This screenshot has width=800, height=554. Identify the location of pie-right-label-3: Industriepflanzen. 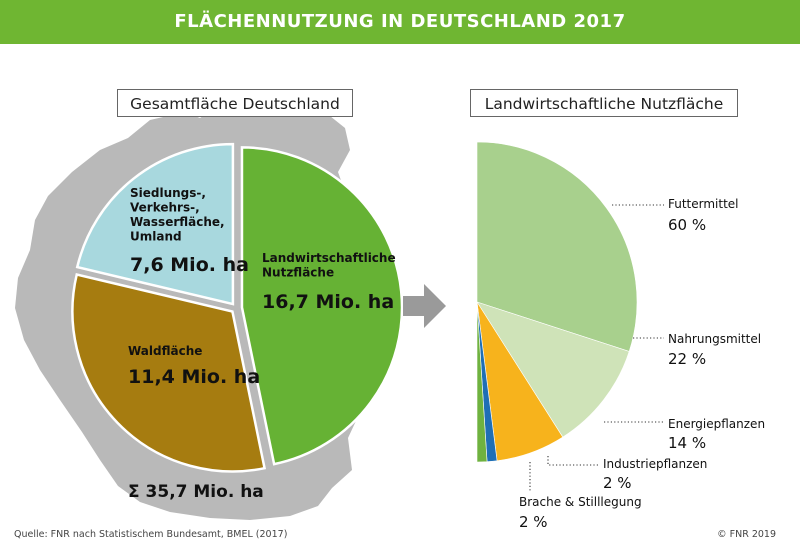
(655, 464).